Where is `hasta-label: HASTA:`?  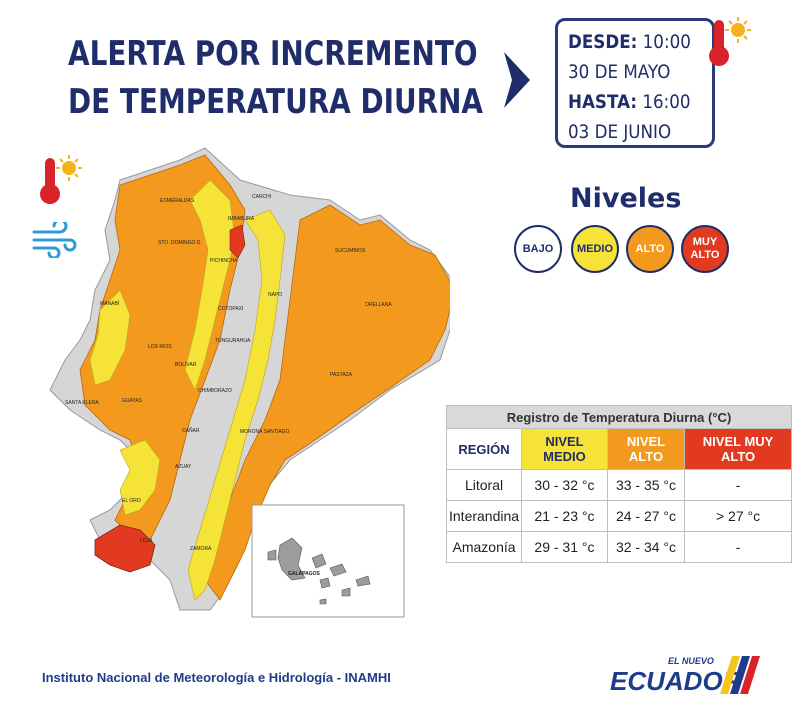 hasta-label: HASTA: is located at coordinates (603, 102).